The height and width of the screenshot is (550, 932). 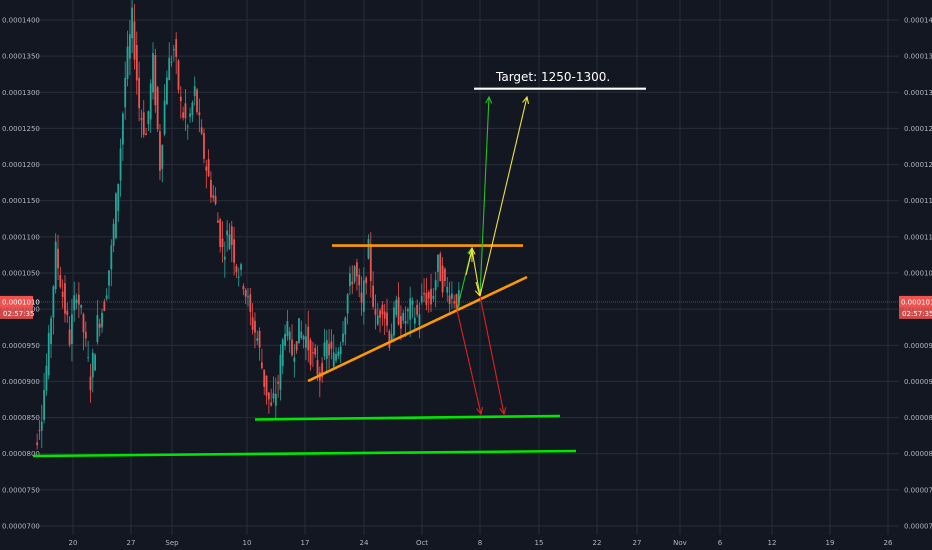 What do you see at coordinates (918, 454) in the screenshot?
I see `y-tick-label-right: 0.0000800` at bounding box center [918, 454].